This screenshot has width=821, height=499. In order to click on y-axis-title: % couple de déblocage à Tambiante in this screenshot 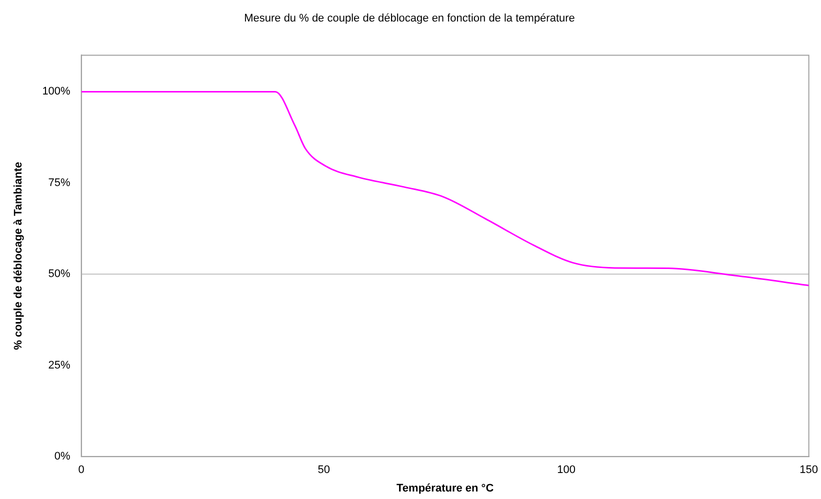, I will do `click(18, 256)`.